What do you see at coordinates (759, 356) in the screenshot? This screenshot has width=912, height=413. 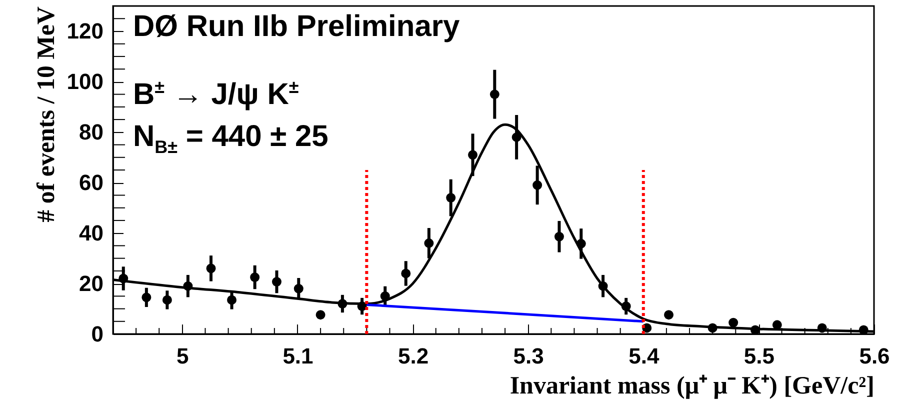 I see `x-tick-label: 5.5` at bounding box center [759, 356].